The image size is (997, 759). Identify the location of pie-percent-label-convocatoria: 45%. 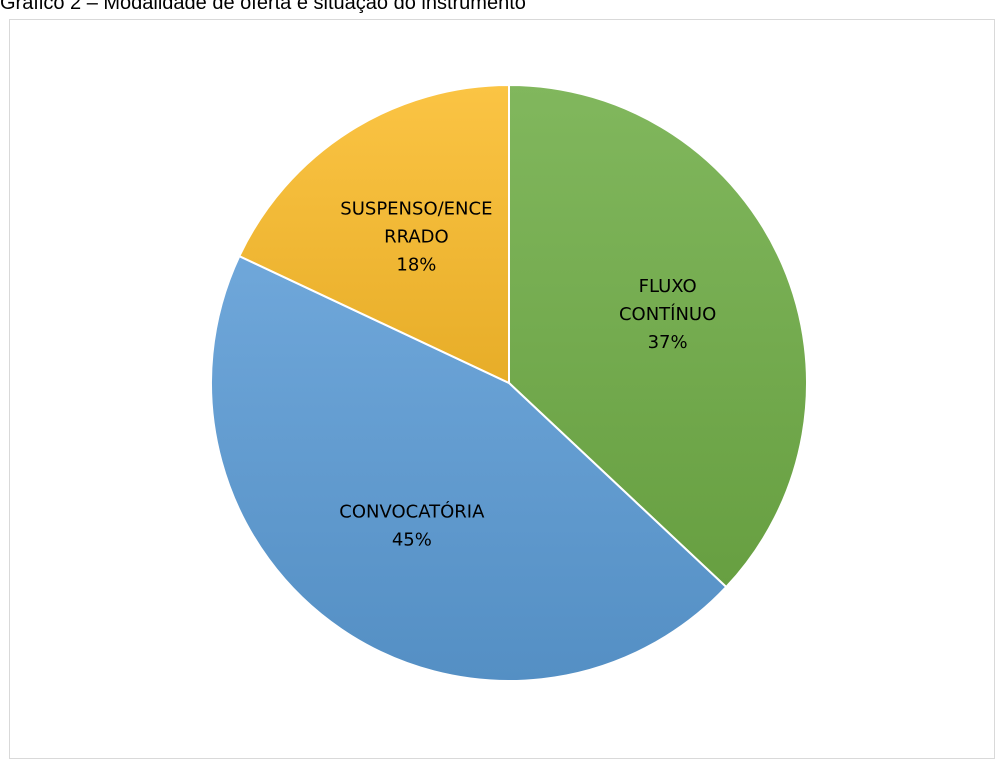
(412, 539).